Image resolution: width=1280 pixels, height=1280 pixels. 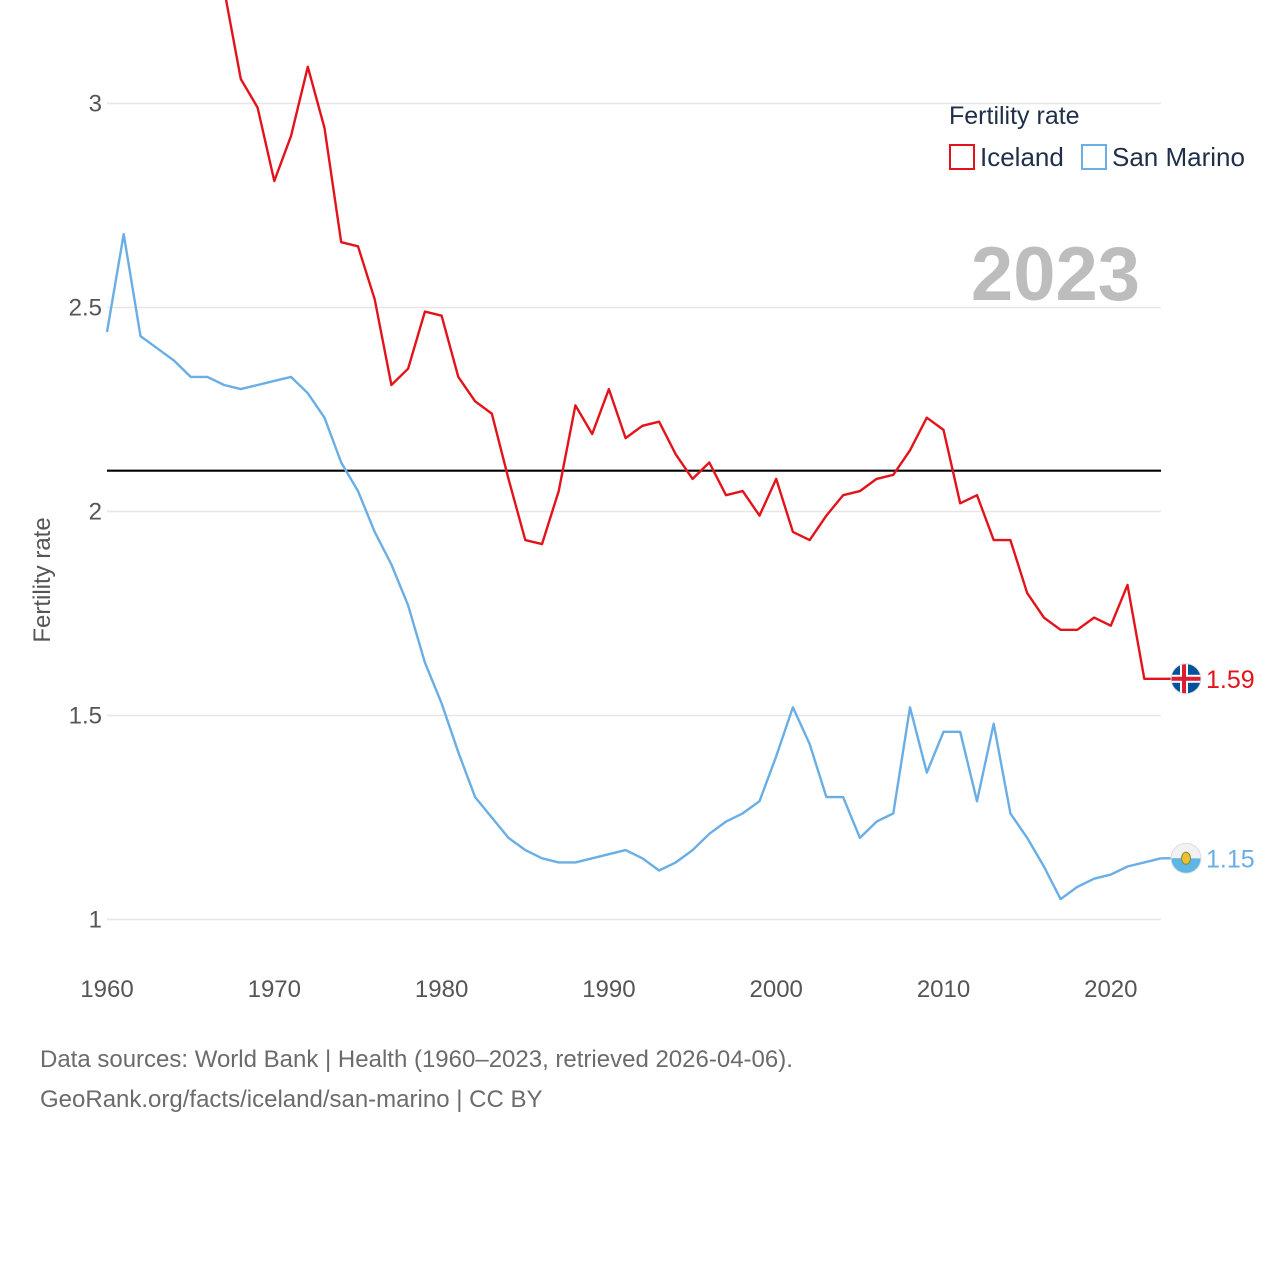 What do you see at coordinates (1055, 274) in the screenshot?
I see `year-label: 2023` at bounding box center [1055, 274].